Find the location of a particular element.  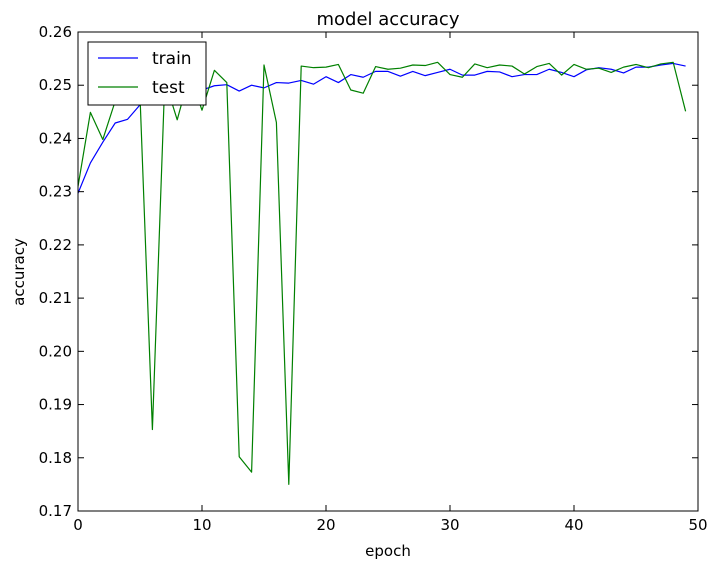

y-tick-label: 0.24 is located at coordinates (55, 138).